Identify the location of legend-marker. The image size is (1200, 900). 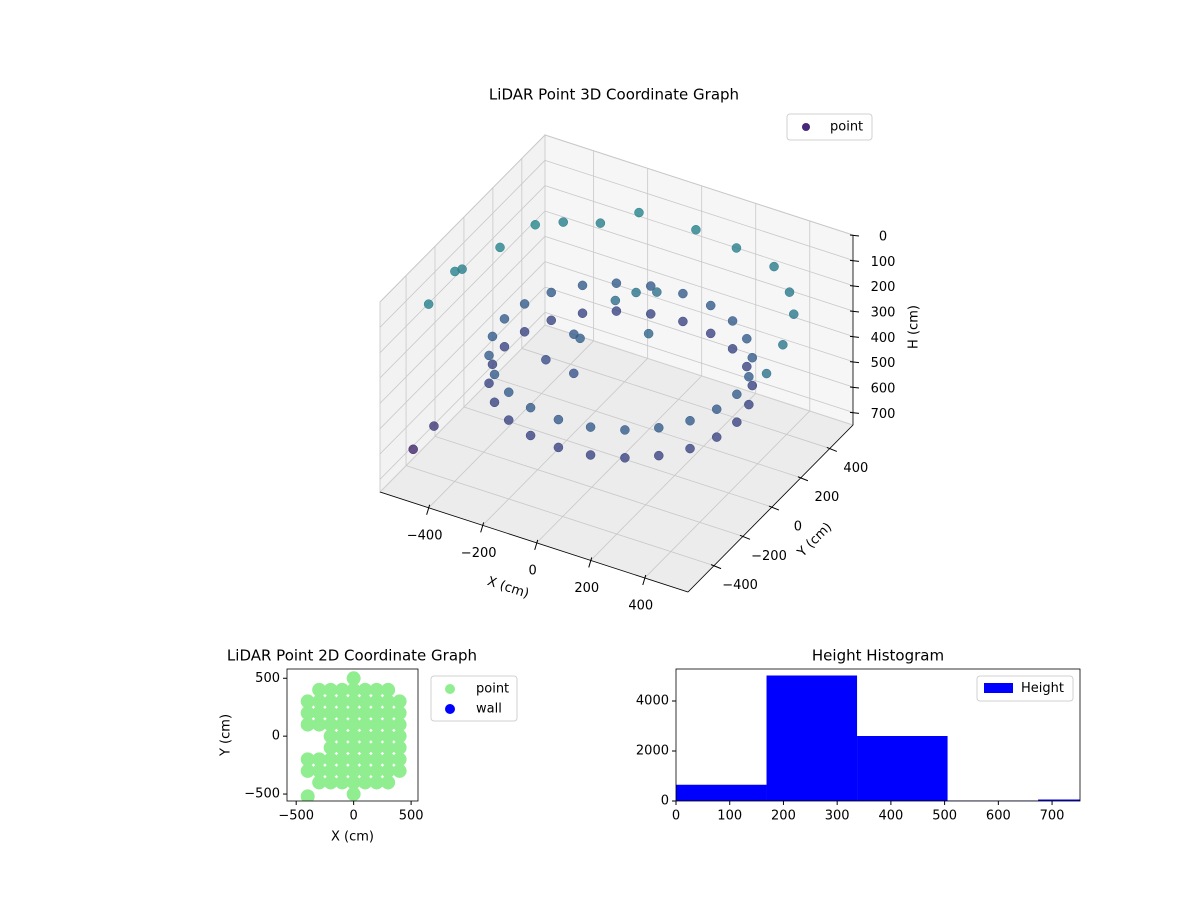
(450, 689).